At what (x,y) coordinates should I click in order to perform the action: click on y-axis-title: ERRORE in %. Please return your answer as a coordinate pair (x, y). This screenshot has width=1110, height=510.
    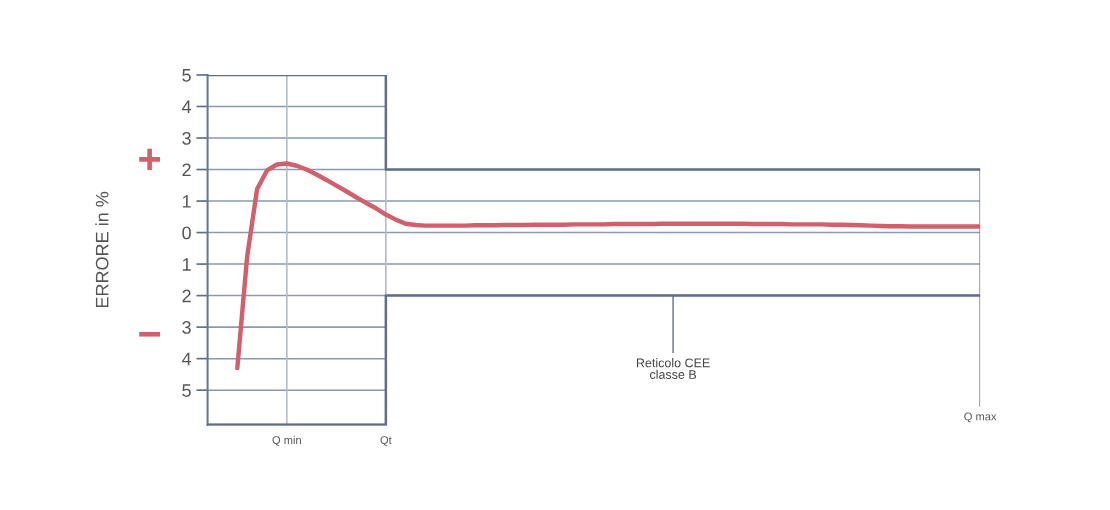
    Looking at the image, I should click on (102, 249).